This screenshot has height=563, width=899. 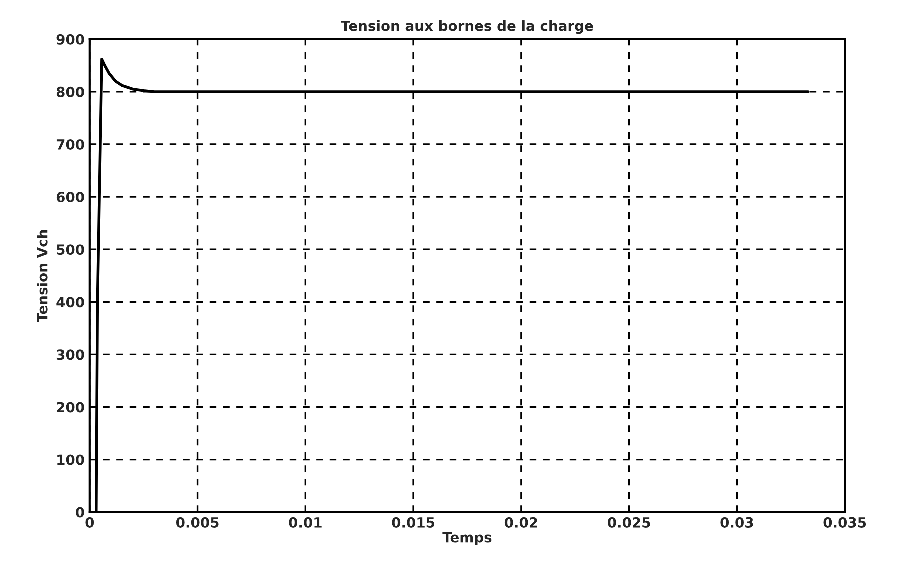 What do you see at coordinates (70, 407) in the screenshot?
I see `y-tick-label: 200` at bounding box center [70, 407].